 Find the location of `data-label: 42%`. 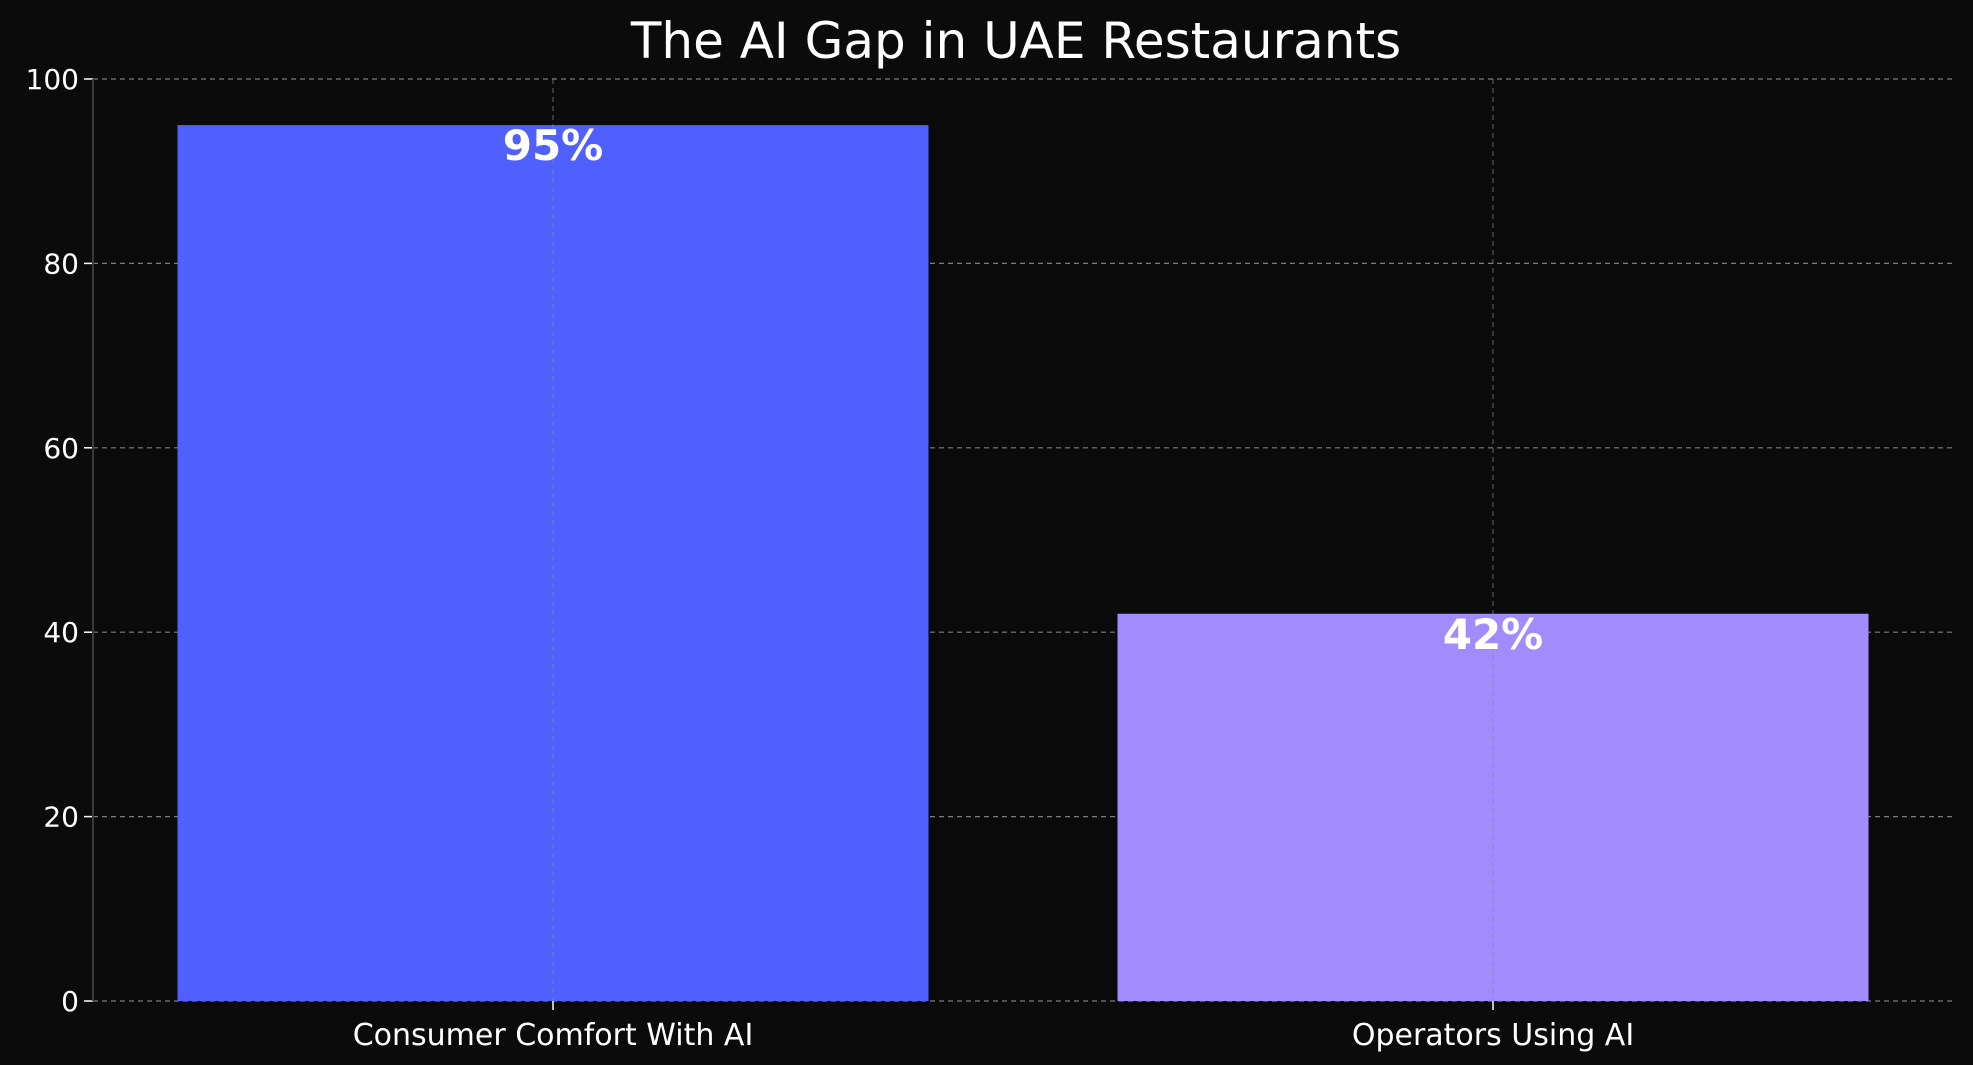

data-label: 42% is located at coordinates (1493, 634).